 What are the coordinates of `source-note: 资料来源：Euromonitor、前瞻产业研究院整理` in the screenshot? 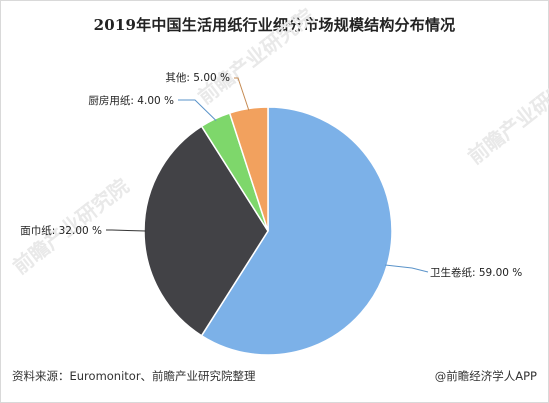 It's located at (134, 376).